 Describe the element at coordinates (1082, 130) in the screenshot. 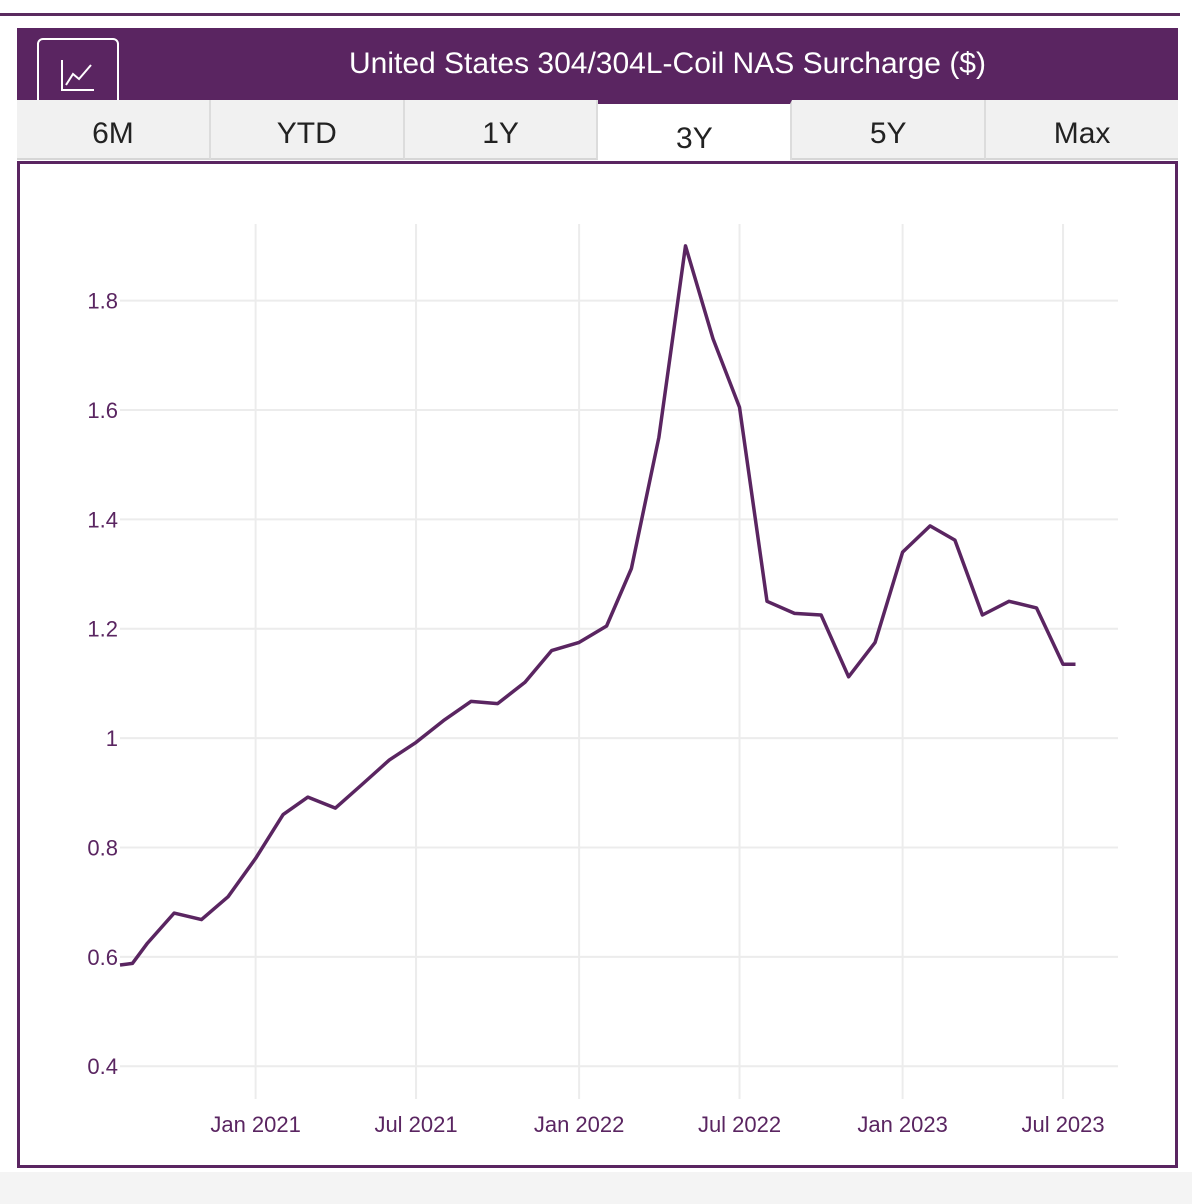

I see `tab-max: Max` at that location.